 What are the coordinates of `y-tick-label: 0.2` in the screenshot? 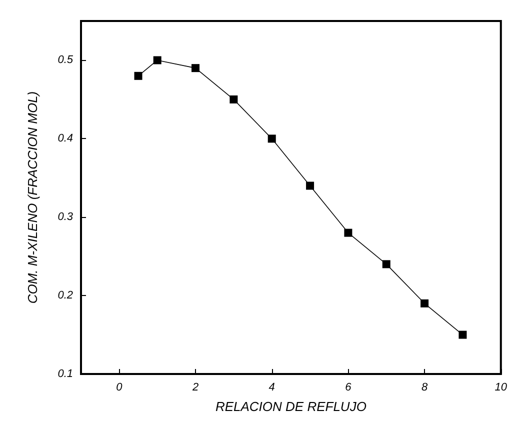 It's located at (65, 296).